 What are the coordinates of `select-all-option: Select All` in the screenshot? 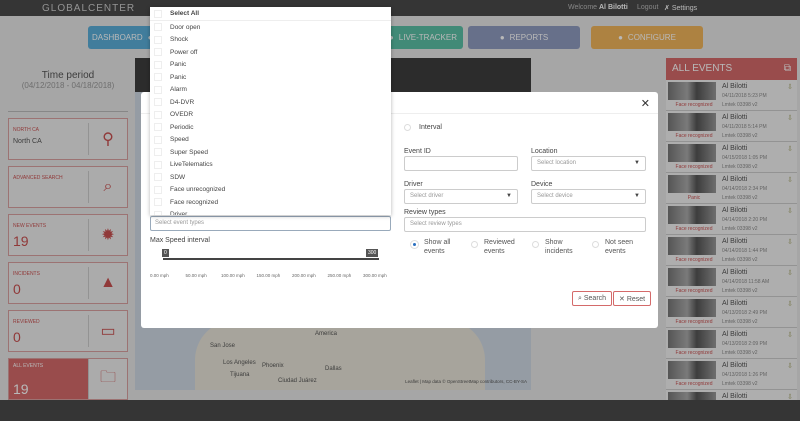 It's located at (270, 14).